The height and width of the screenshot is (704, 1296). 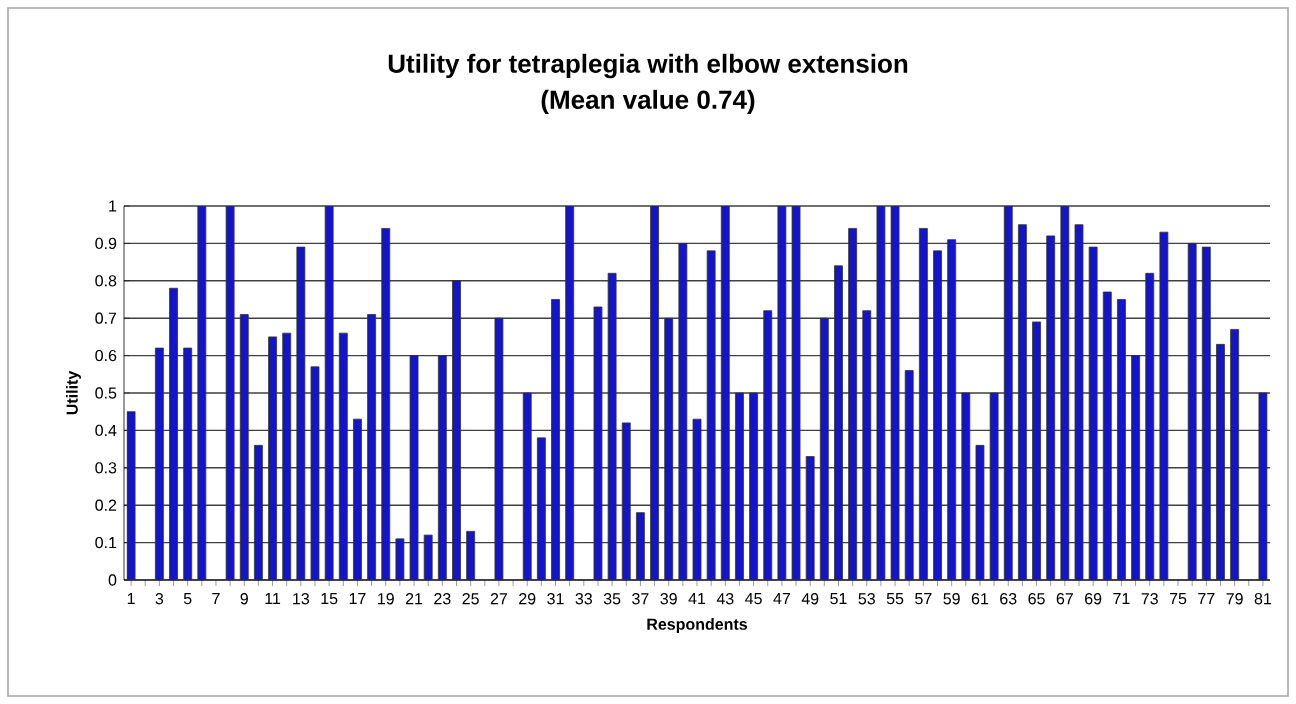 I want to click on x-tick-label: 27, so click(x=499, y=599).